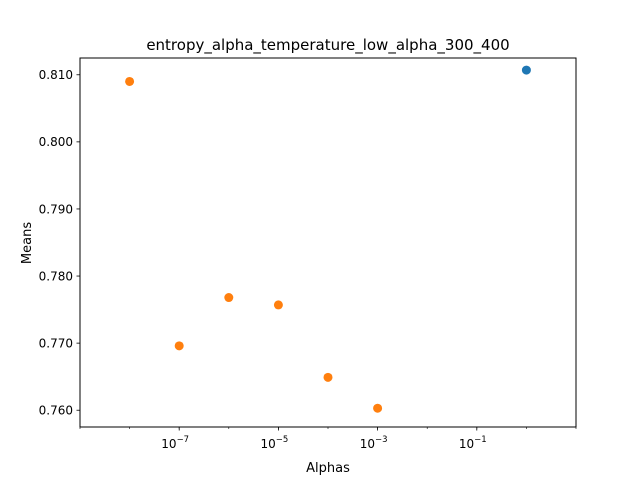 The width and height of the screenshot is (640, 484). I want to click on y-axis-label: Means, so click(27, 243).